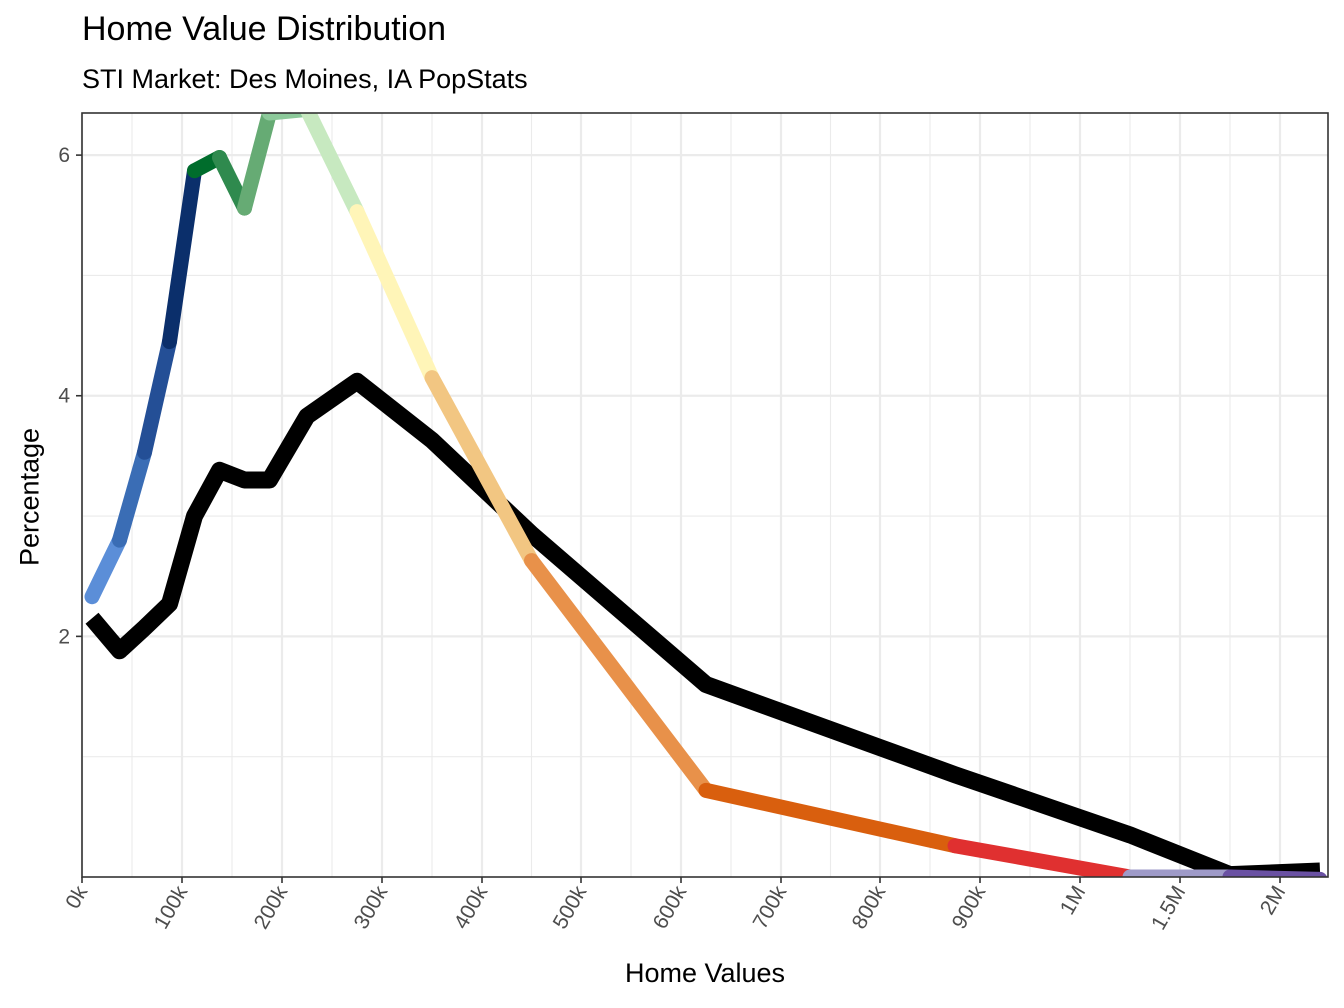  What do you see at coordinates (171, 907) in the screenshot?
I see `x-tick-label: 100k` at bounding box center [171, 907].